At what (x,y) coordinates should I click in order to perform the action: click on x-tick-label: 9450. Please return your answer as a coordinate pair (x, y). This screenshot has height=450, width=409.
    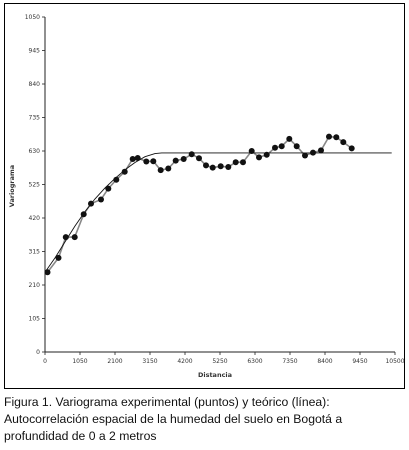
    Looking at the image, I should click on (359, 361).